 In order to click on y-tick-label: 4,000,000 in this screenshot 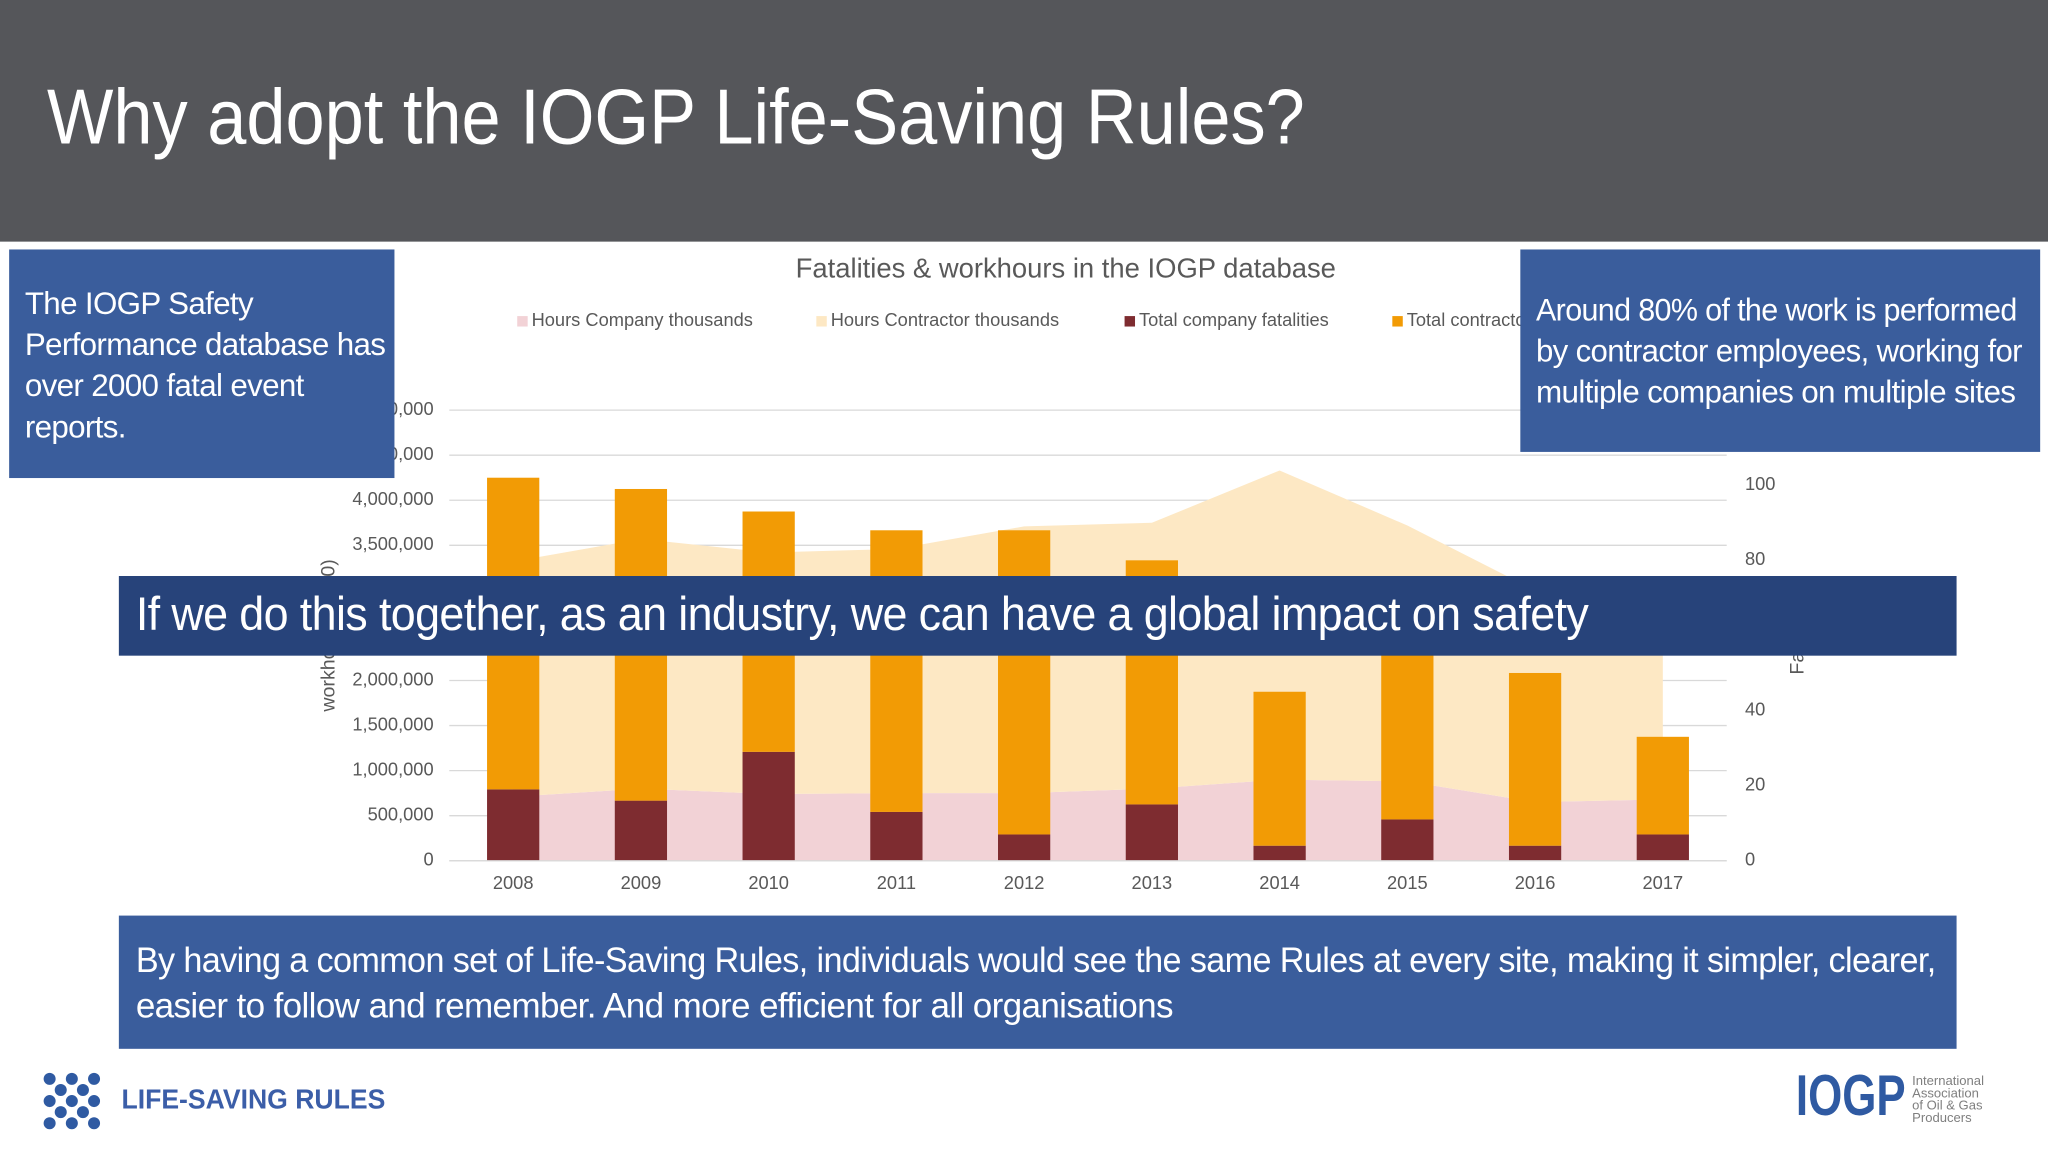, I will do `click(392, 498)`.